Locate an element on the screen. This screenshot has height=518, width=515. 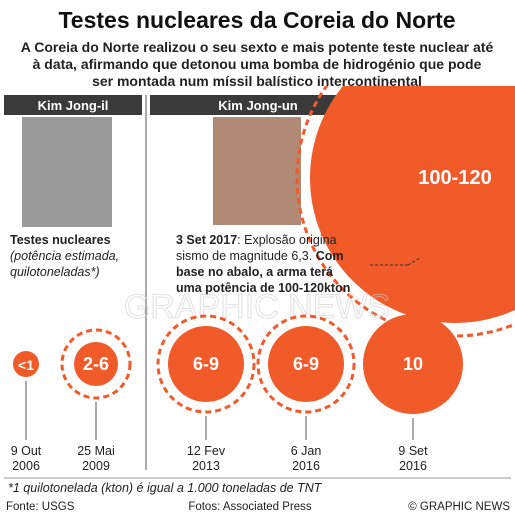
annotation: sismo de magnitude 6,3. Com is located at coordinates (259, 256).